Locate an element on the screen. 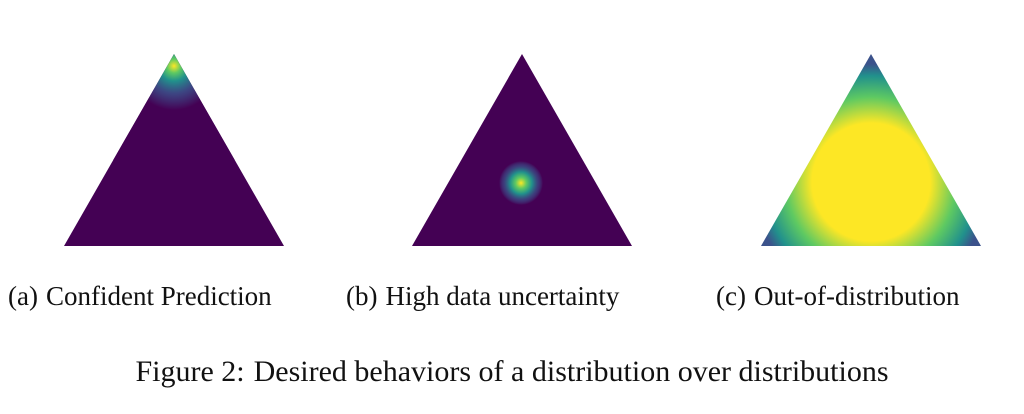 The image size is (1024, 414). simplex-plot-confident is located at coordinates (174, 146).